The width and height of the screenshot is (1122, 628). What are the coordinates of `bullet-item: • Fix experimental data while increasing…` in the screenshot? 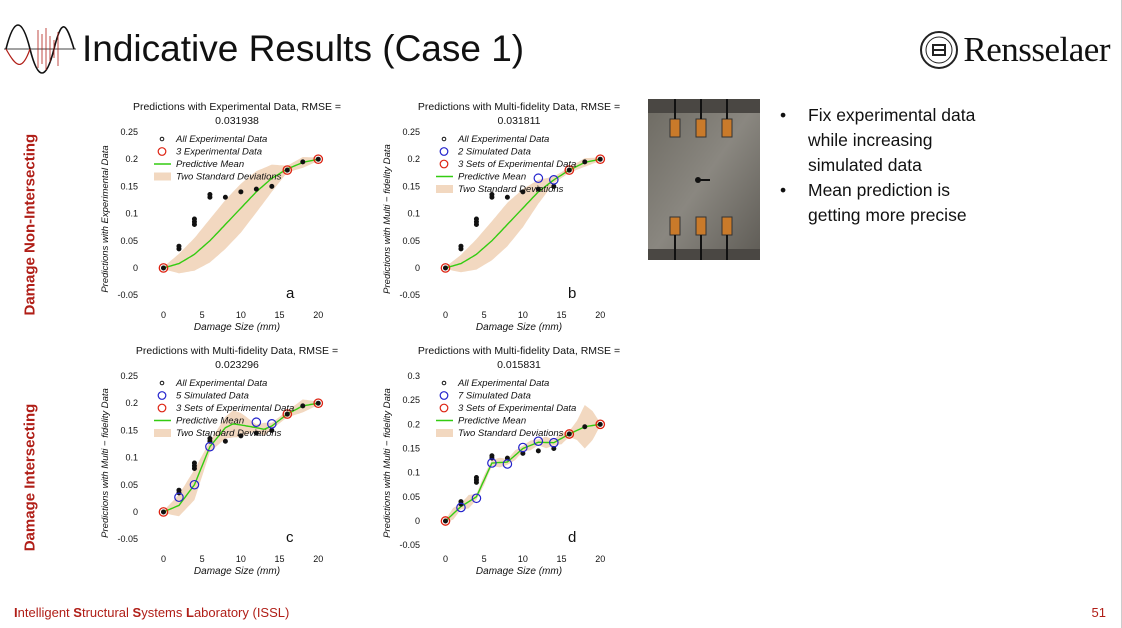 It's located at (930, 140).